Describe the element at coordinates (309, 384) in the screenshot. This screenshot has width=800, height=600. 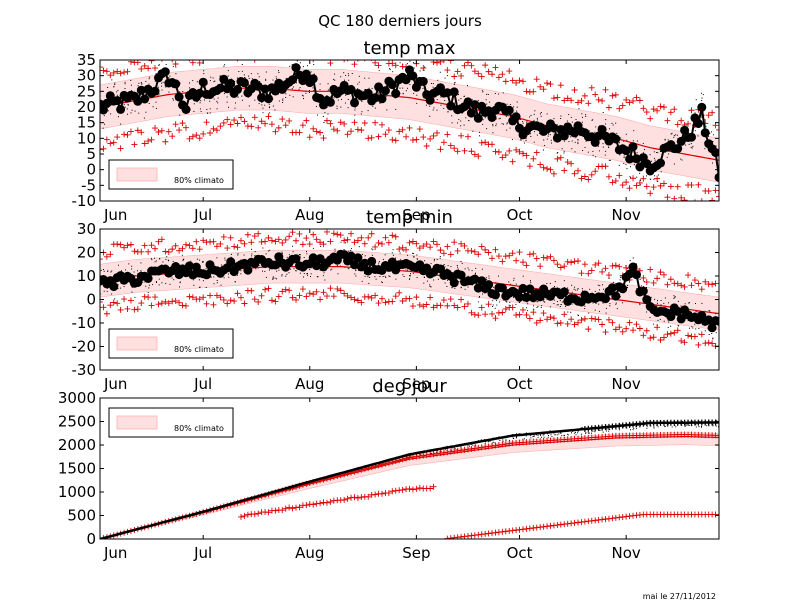
I see `x-tick-label: Aug` at that location.